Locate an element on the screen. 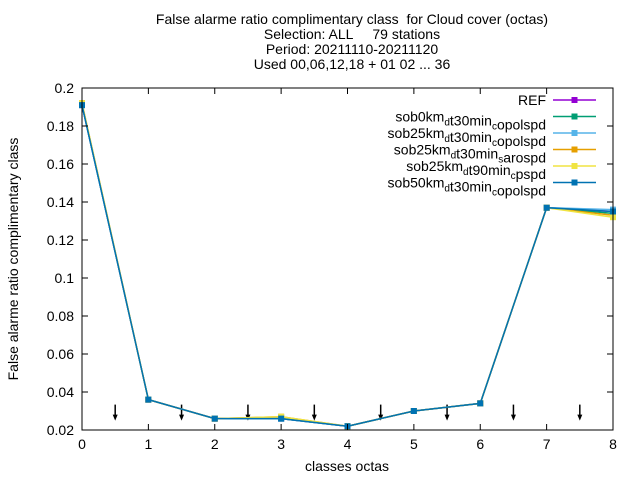 Image resolution: width=640 pixels, height=480 pixels. x-tick-label: 5 is located at coordinates (414, 444).